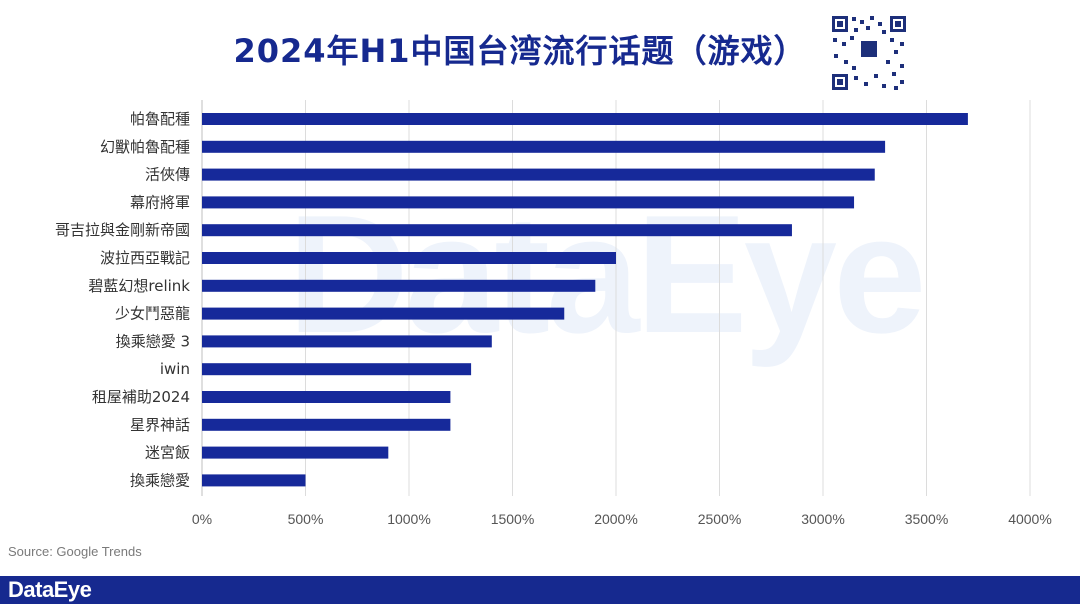  Describe the element at coordinates (823, 519) in the screenshot. I see `x-tick-label: 3000%` at that location.